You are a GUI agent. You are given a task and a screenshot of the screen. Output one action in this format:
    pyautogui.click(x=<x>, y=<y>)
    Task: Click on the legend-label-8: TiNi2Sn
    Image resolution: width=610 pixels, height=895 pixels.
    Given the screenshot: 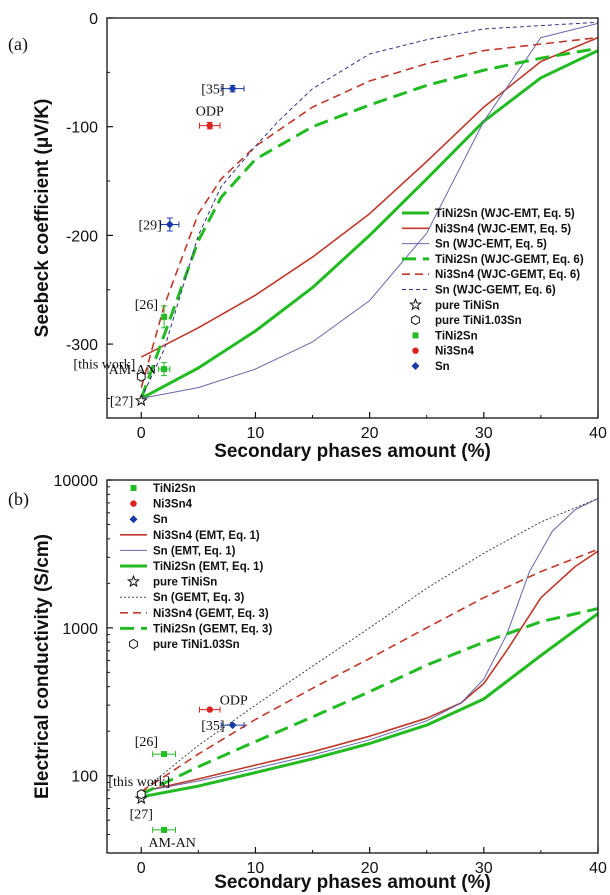 What is the action you would take?
    pyautogui.click(x=456, y=336)
    